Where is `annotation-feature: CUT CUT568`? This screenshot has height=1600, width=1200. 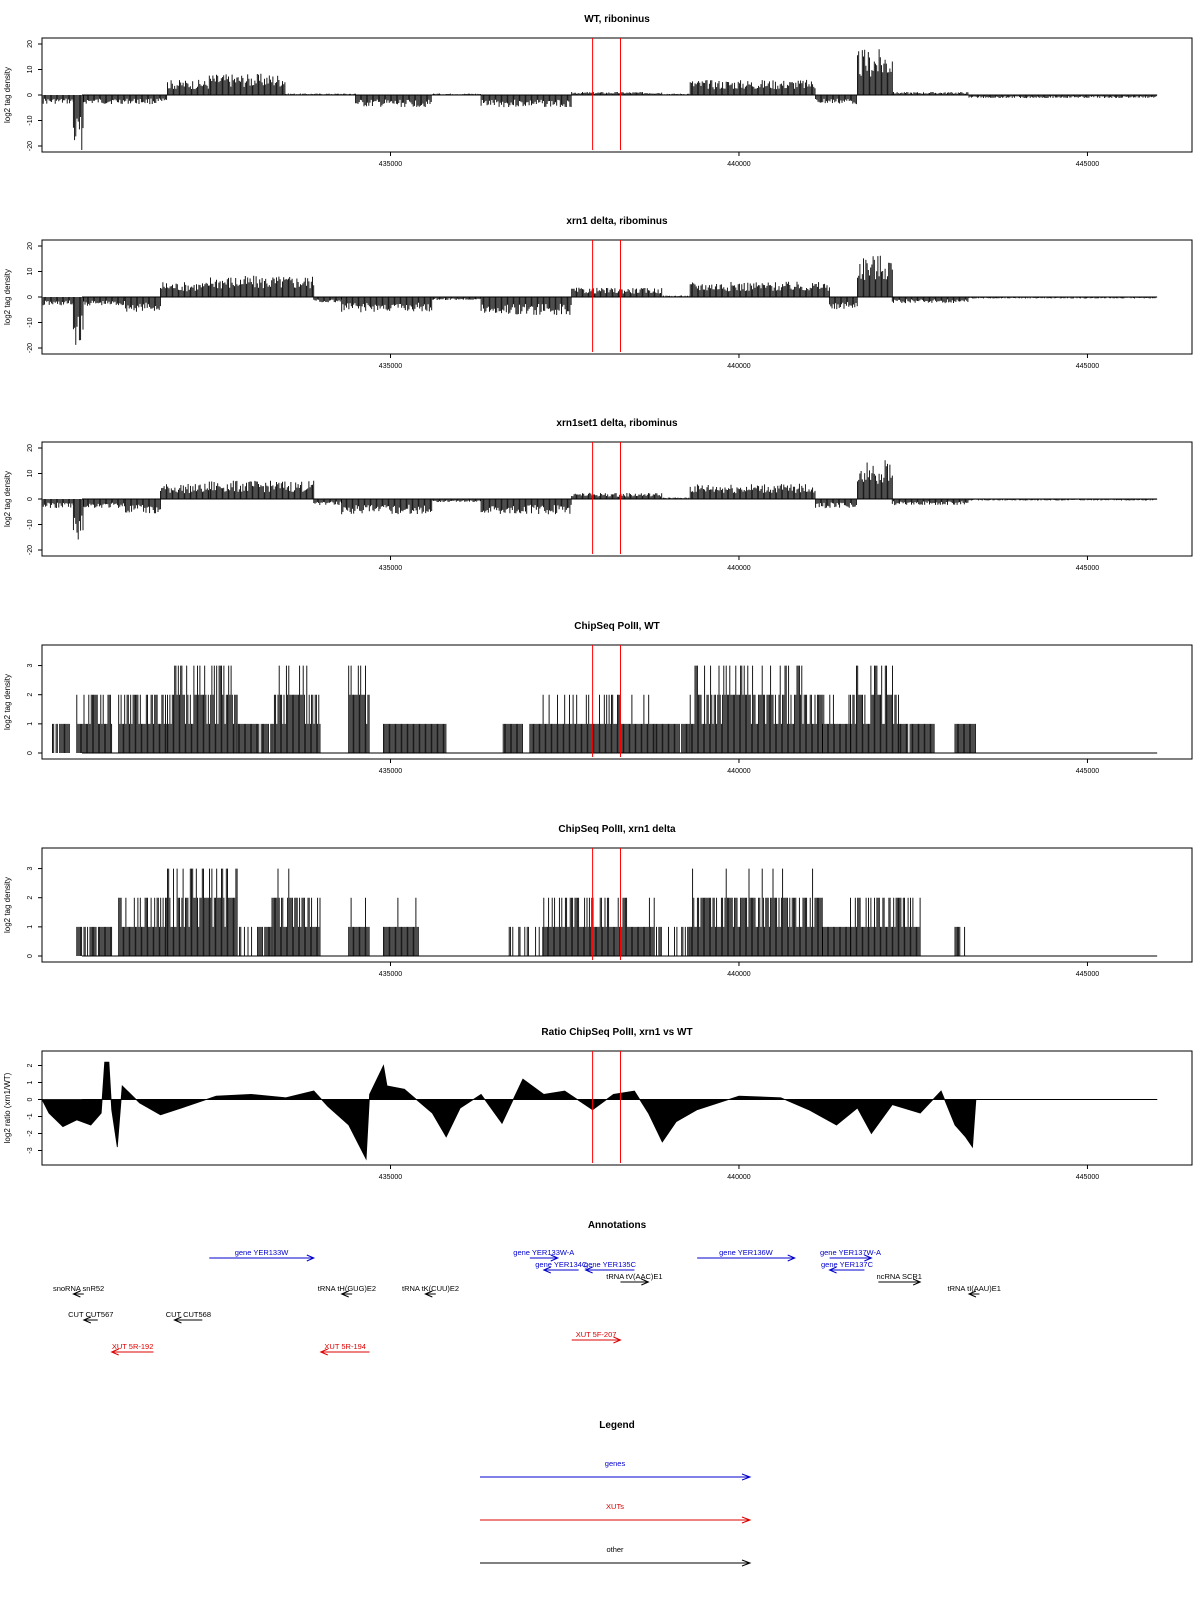 annotation-feature: CUT CUT568 is located at coordinates (188, 1317).